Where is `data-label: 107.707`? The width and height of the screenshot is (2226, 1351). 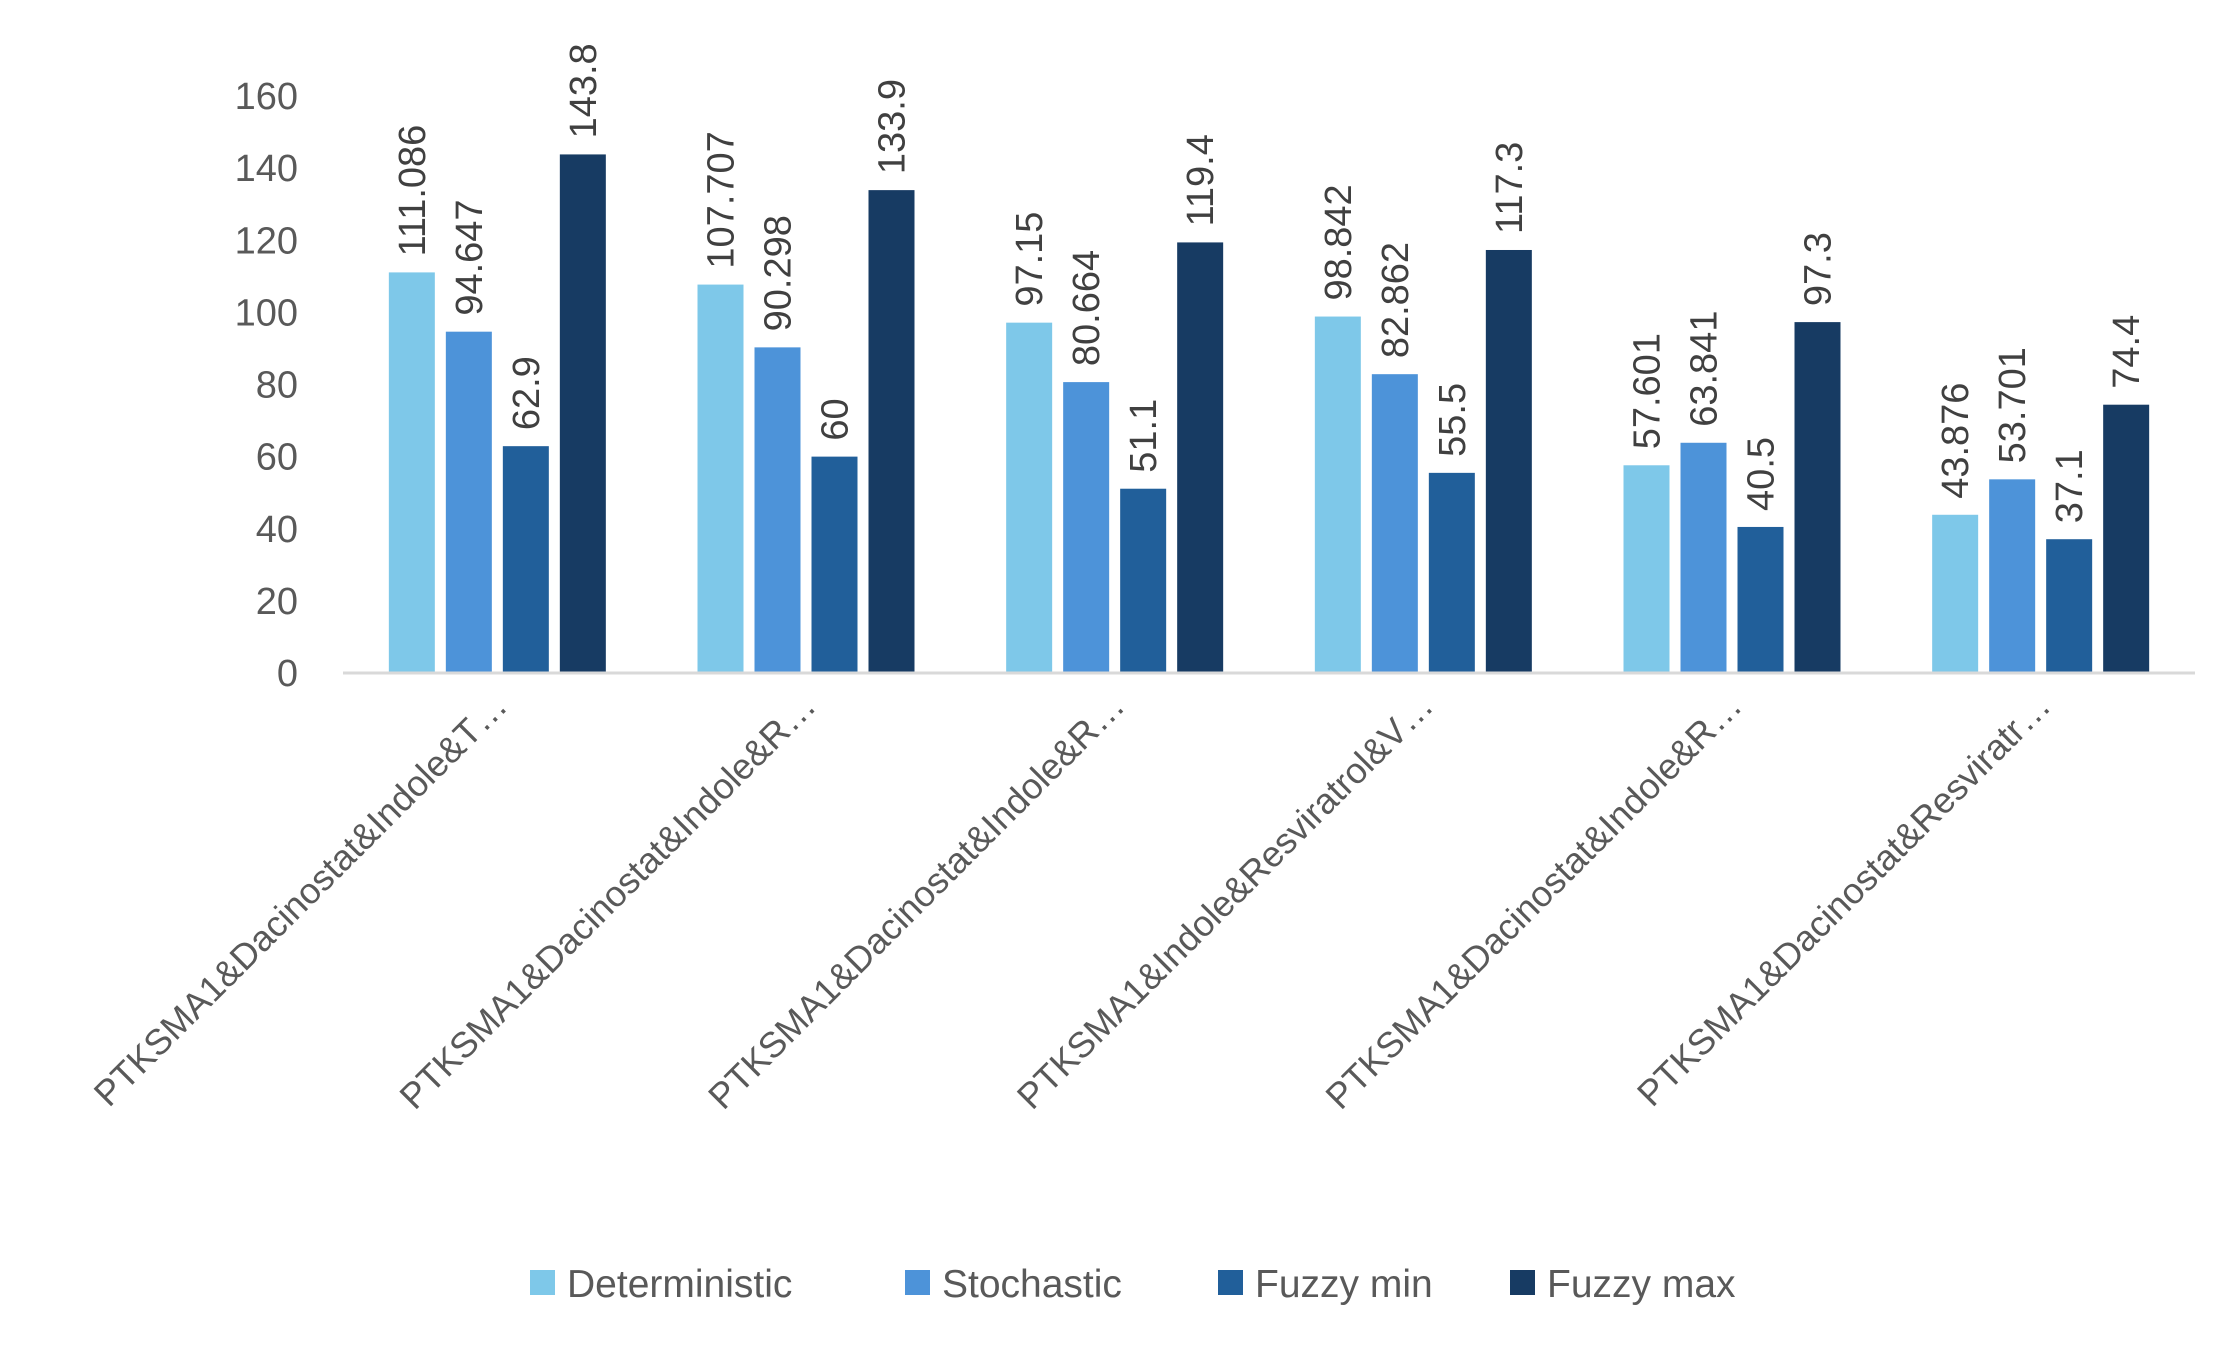
data-label: 107.707 is located at coordinates (722, 199).